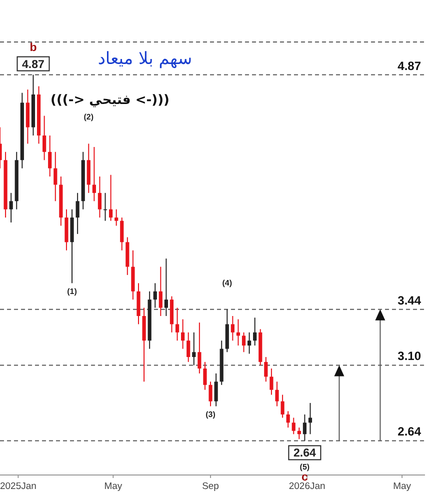 This screenshot has height=500, width=430. Describe the element at coordinates (307, 486) in the screenshot. I see `x-tick-label: 2026Jan` at that location.